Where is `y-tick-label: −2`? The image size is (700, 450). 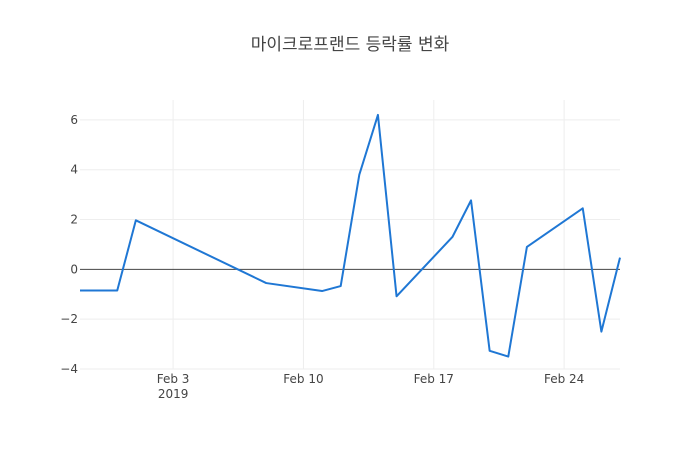
y-tick-label: −2 is located at coordinates (69, 319).